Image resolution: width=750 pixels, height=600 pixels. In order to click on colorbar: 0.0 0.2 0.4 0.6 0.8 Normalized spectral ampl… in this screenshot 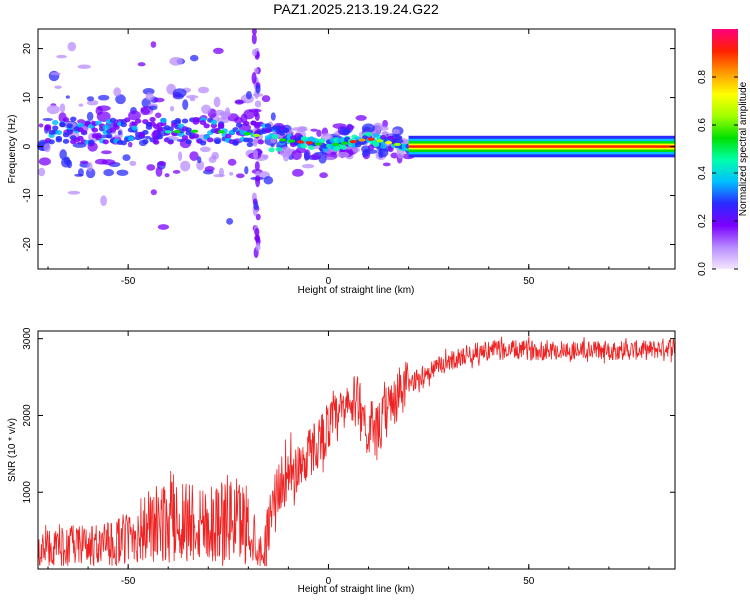, I will do `click(723, 152)`.